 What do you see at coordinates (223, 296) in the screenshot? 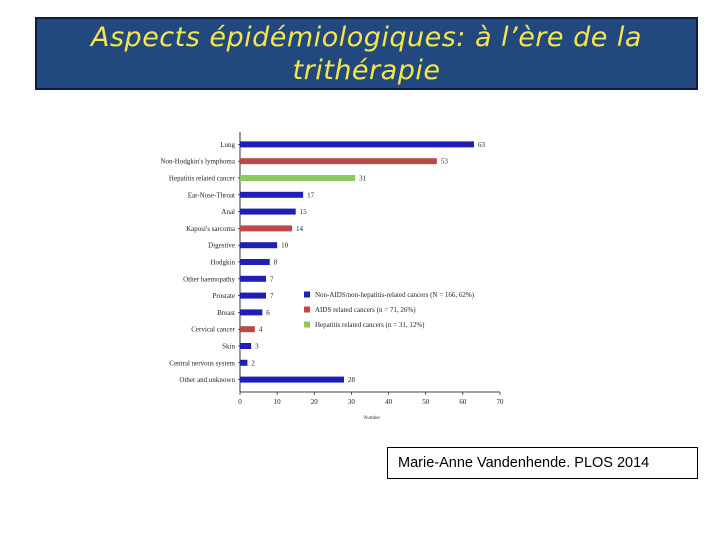
I see `category-label: Prostate` at bounding box center [223, 296].